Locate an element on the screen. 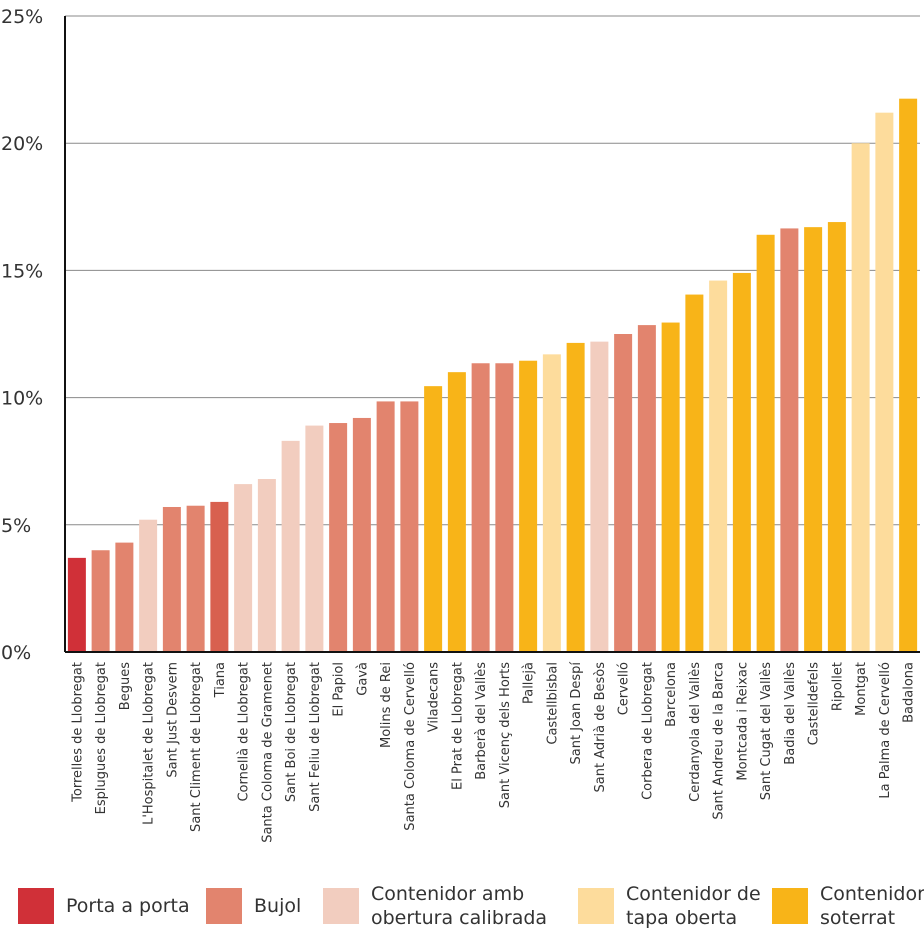 The image size is (924, 933). x-tick-label: Montgat is located at coordinates (861, 689).